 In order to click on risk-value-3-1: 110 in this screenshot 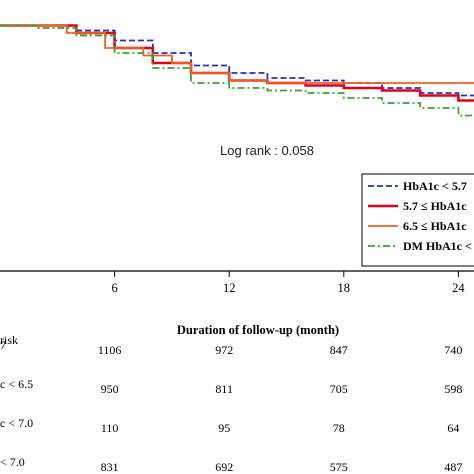, I will do `click(110, 428)`.